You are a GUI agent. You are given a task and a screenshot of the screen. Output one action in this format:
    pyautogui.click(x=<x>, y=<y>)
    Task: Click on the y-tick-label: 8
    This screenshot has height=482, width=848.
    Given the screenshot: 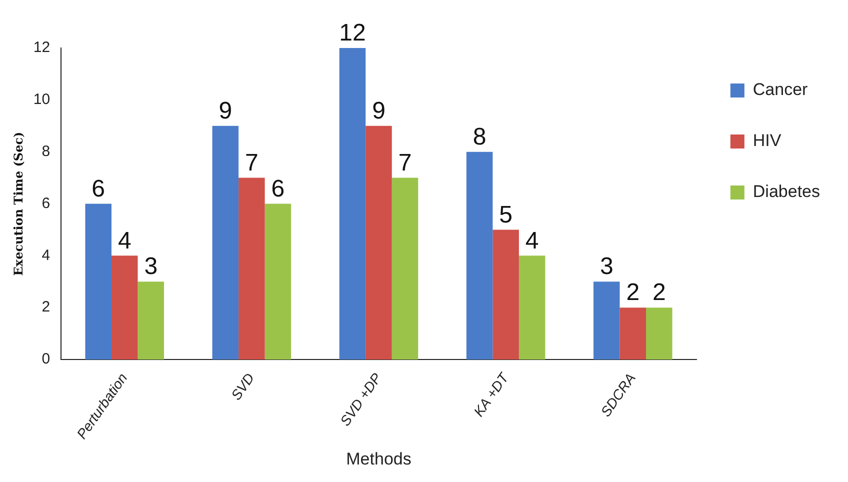 What is the action you would take?
    pyautogui.click(x=46, y=151)
    